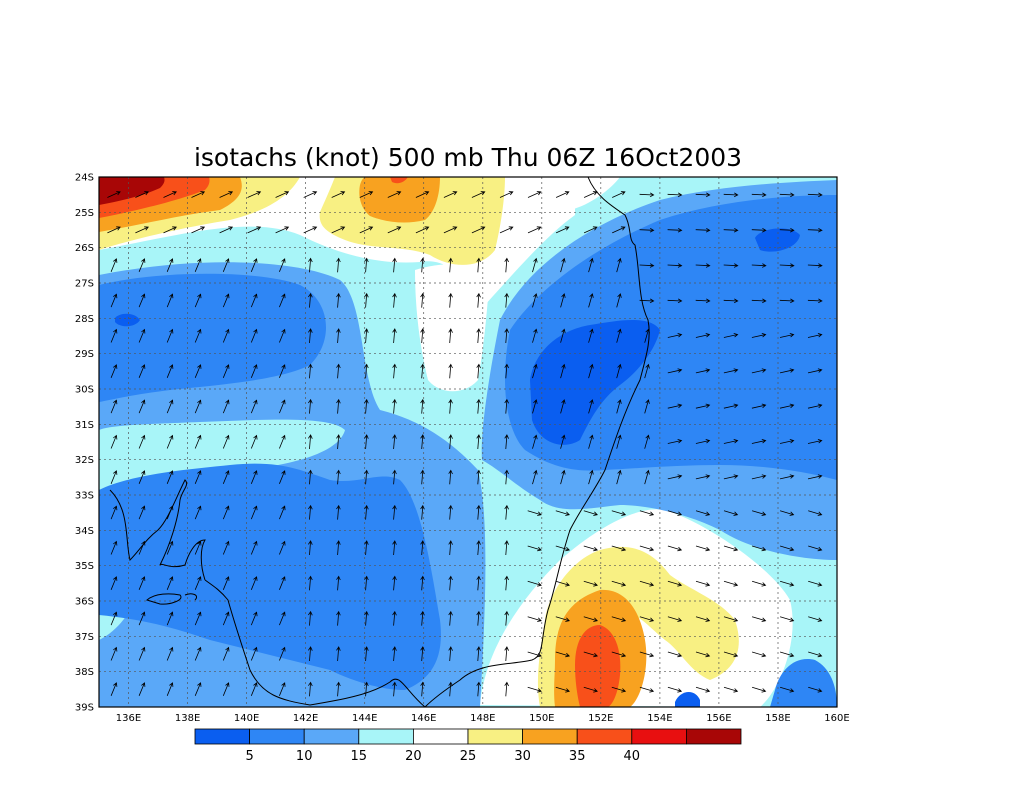 The width and height of the screenshot is (1024, 800). What do you see at coordinates (777, 240) in the screenshot?
I see `contour-lt05-ne` at bounding box center [777, 240].